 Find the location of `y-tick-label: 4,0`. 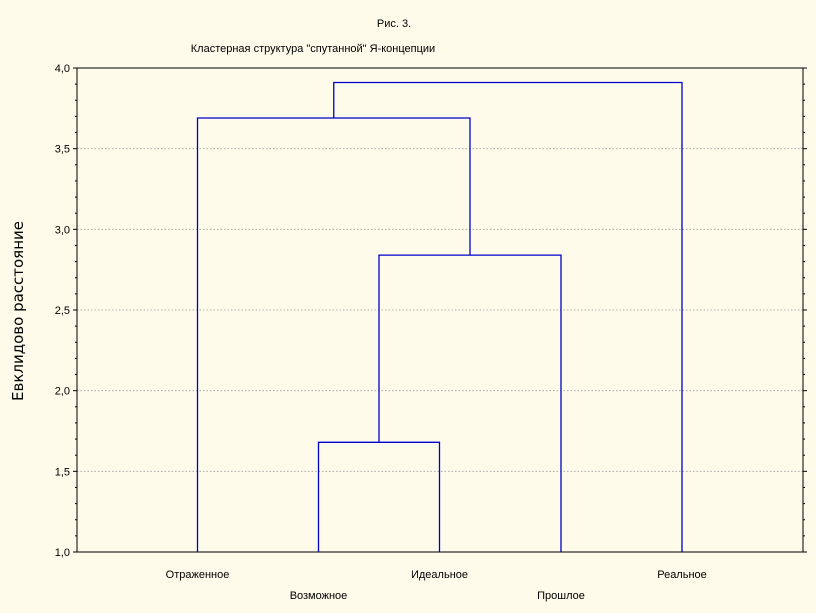

y-tick-label: 4,0 is located at coordinates (62, 69).